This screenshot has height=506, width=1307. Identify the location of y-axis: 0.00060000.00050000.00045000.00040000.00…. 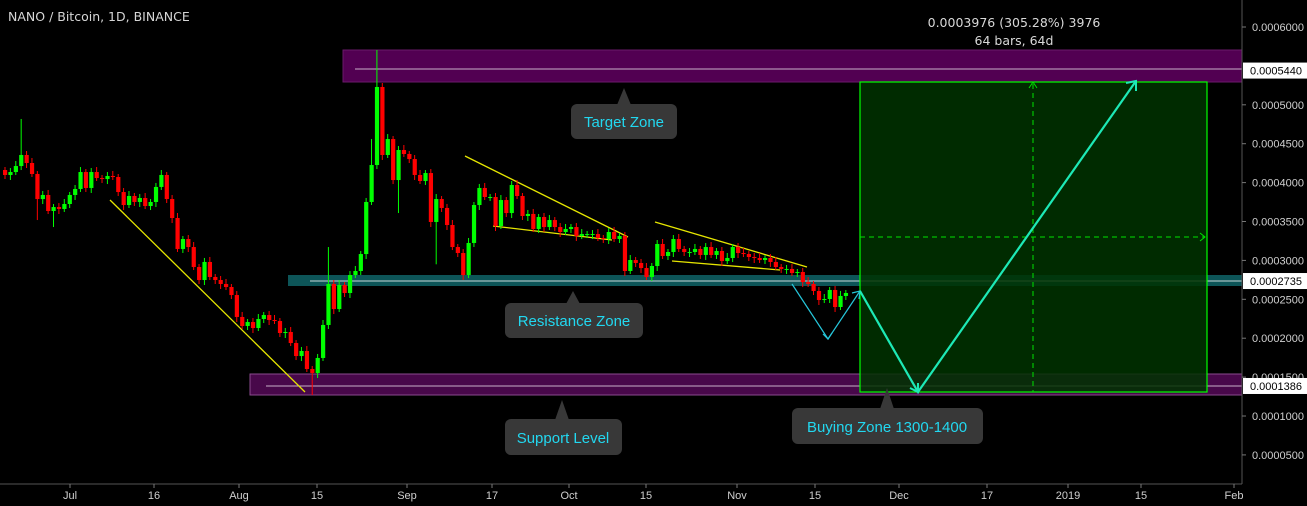
(1273, 242).